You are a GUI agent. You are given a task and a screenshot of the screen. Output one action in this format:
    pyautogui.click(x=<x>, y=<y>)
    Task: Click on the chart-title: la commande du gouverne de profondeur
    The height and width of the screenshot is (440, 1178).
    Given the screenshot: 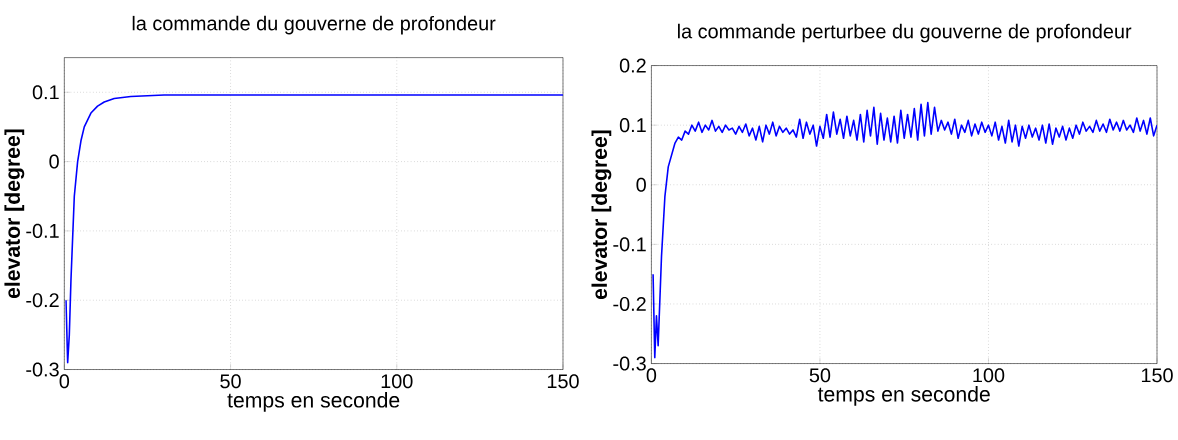 What is the action you would take?
    pyautogui.click(x=314, y=25)
    